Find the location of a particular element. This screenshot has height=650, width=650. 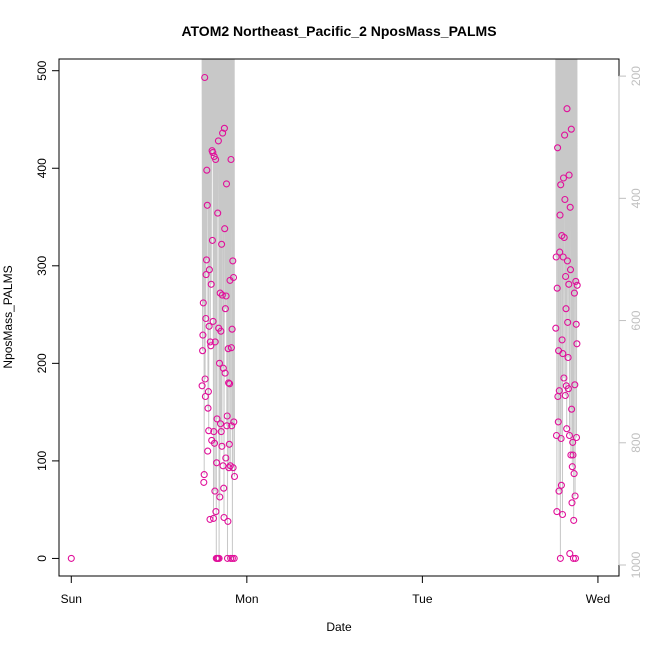

chart-title: ATOM2 Northeast_Pacific_2 NposMass_PALMS is located at coordinates (338, 31).